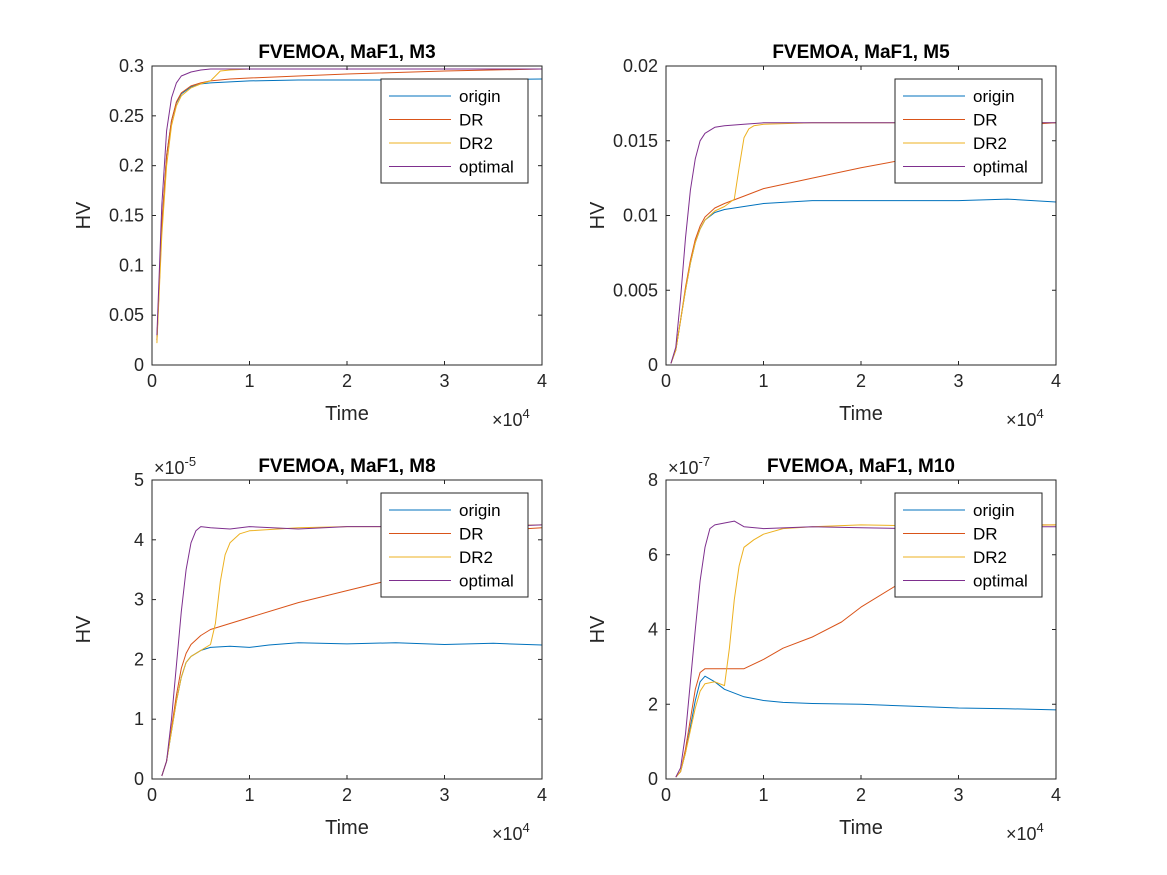 The image size is (1167, 875). What do you see at coordinates (139, 480) in the screenshot?
I see `y-tick-label: 5` at bounding box center [139, 480].